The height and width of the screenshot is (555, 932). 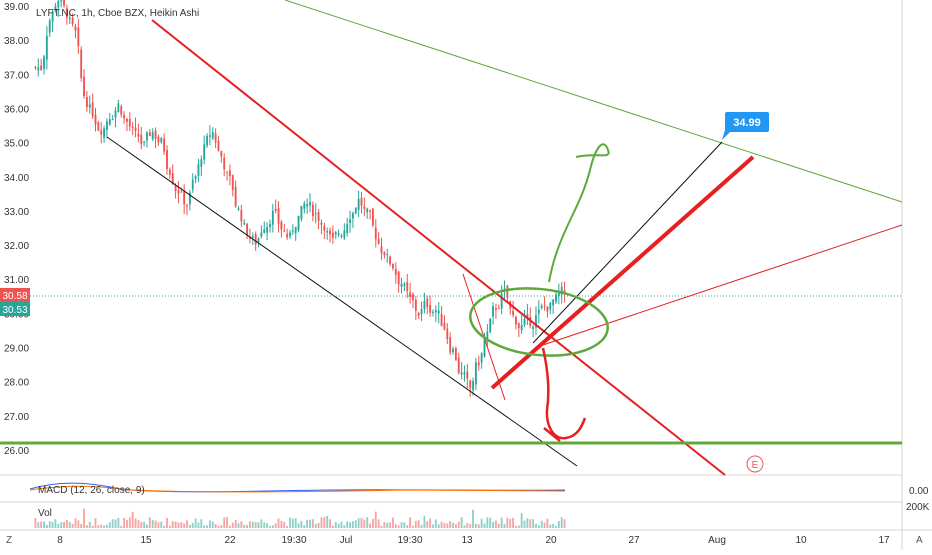 I want to click on symbol-header: LYFT.NC, 1h, Cboe BZX, Heikin Ashi, so click(x=117, y=13).